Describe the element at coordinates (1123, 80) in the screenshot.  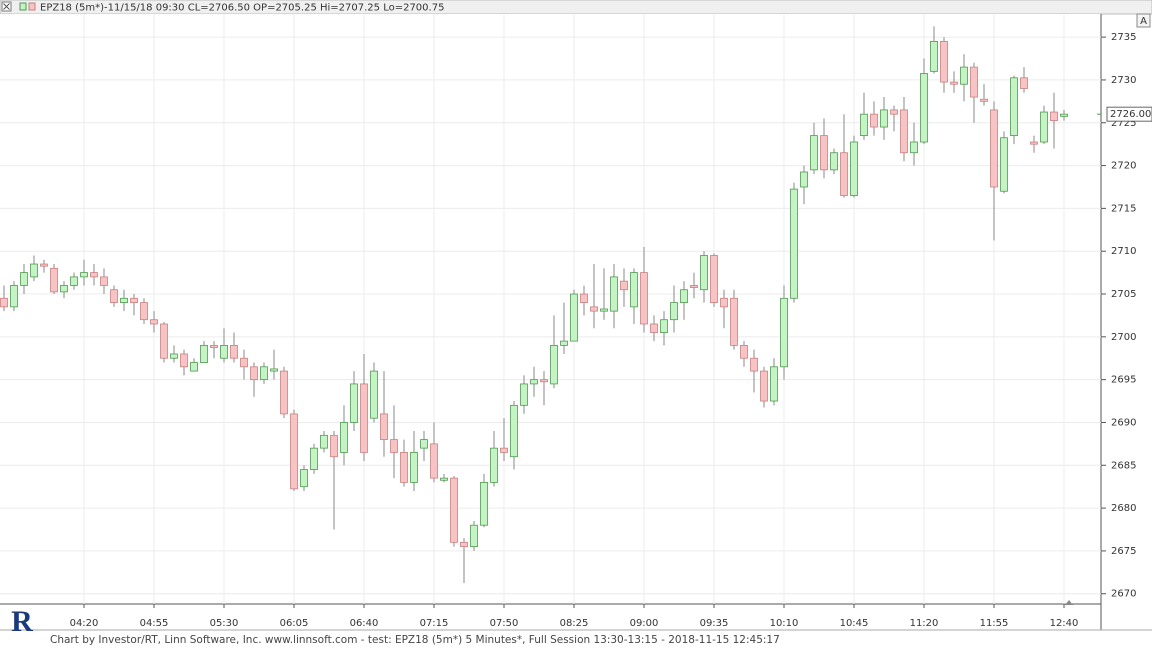
I see `y-tick-label: 2730` at that location.